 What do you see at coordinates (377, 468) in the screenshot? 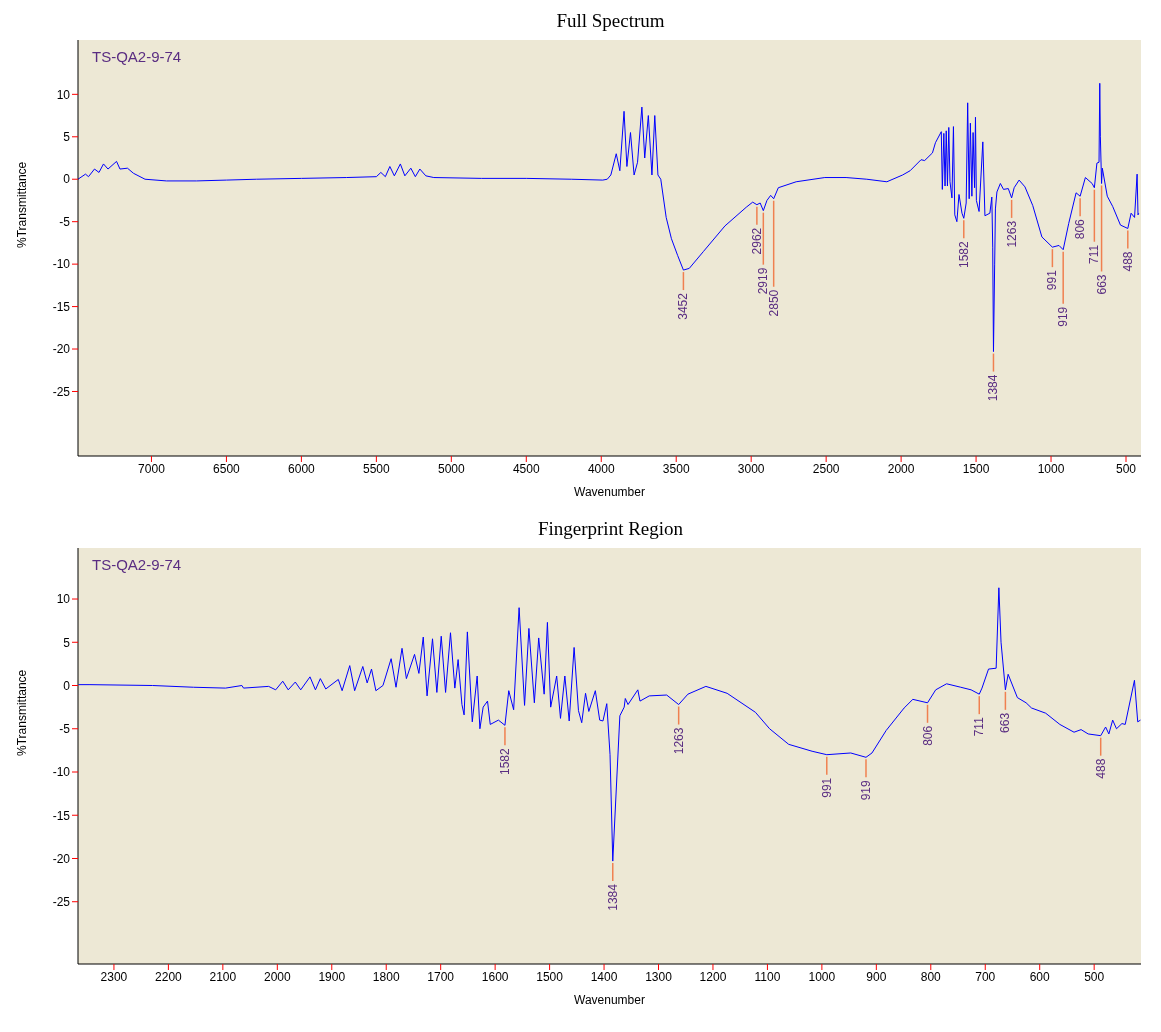
I see `x-tick-label: 5500` at bounding box center [377, 468].